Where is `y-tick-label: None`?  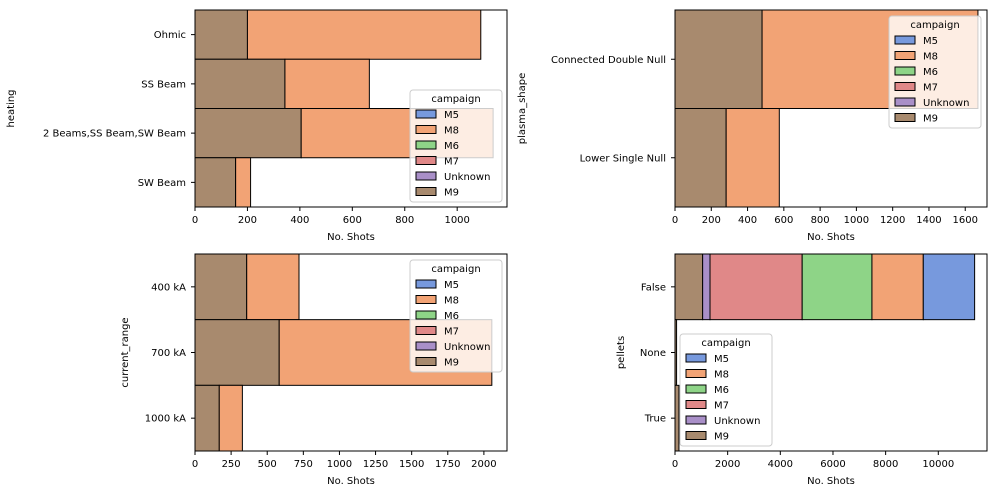
y-tick-label: None is located at coordinates (653, 353).